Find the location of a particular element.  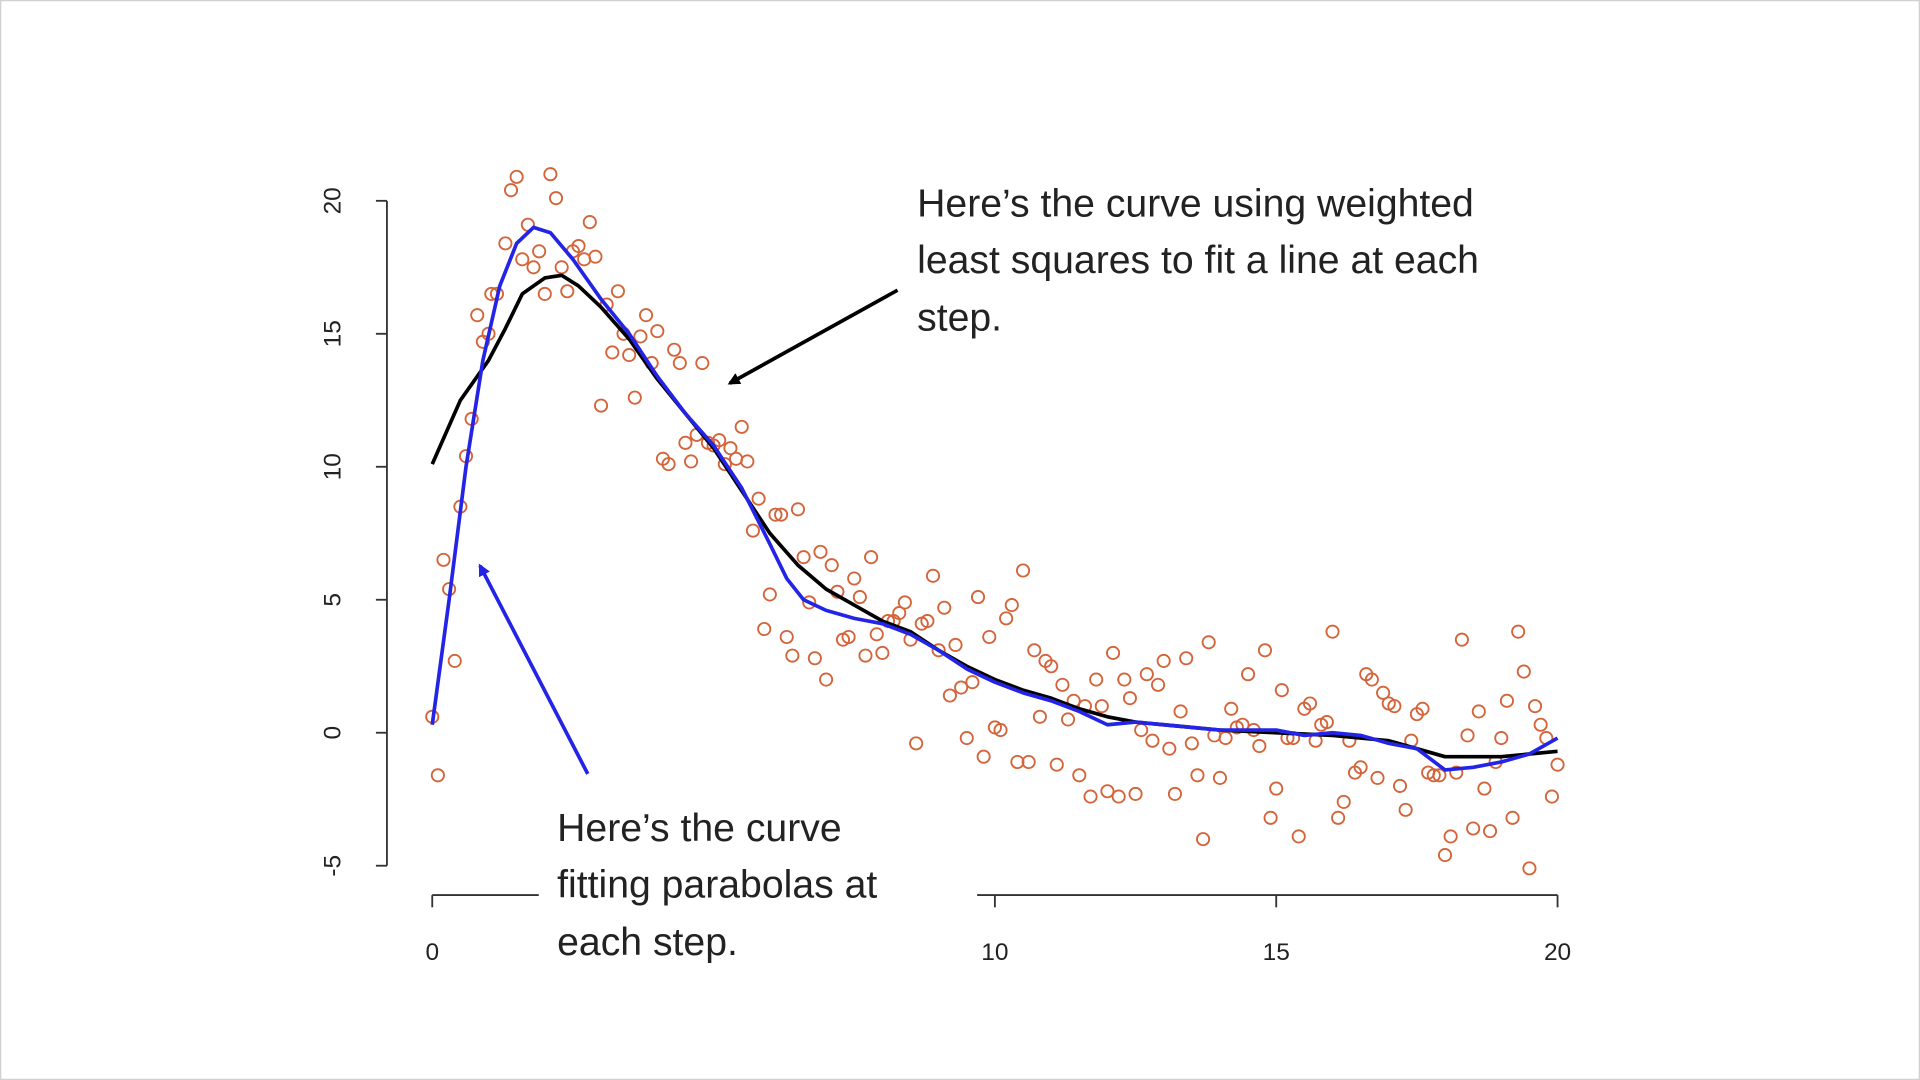

y-tick-label: 20 is located at coordinates (332, 200).